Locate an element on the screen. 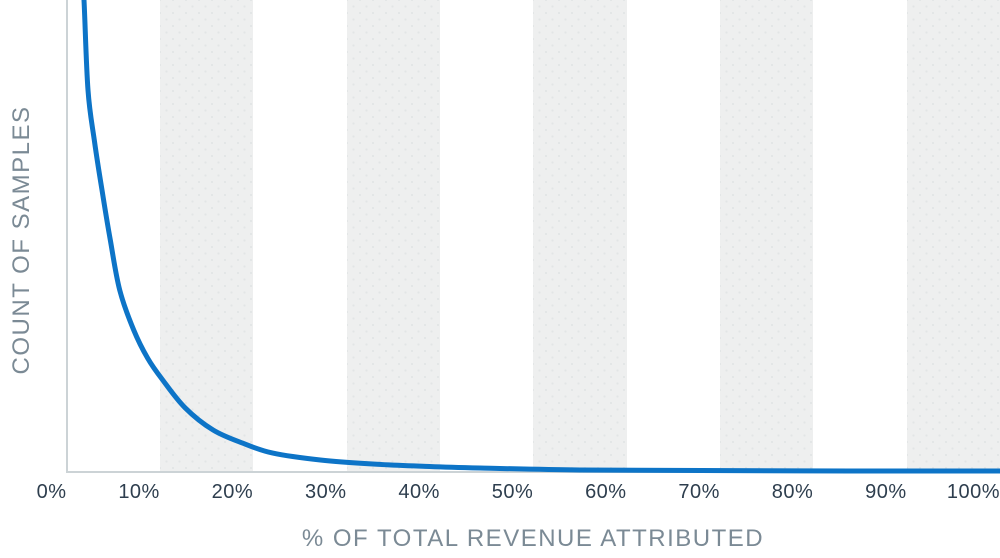 This screenshot has height=558, width=1000. y-axis-title: COUNT OF SAMPLES is located at coordinates (21, 240).